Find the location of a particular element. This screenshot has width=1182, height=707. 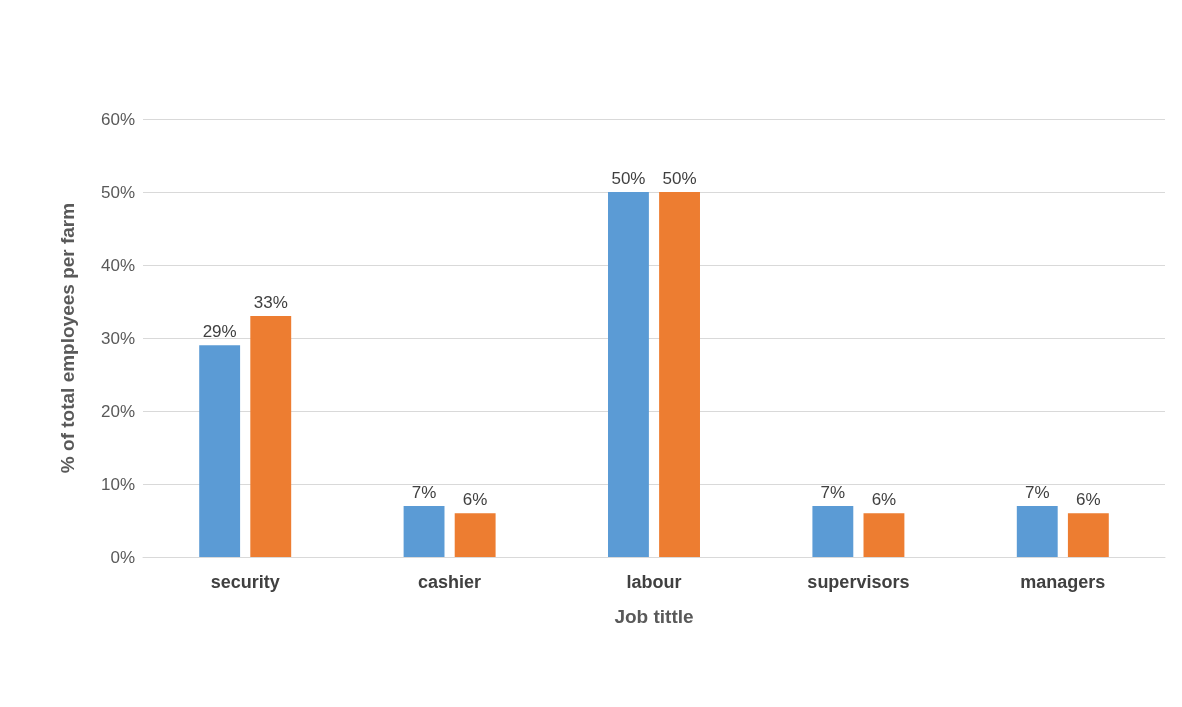

x-axis-title: Job tittle is located at coordinates (654, 616).